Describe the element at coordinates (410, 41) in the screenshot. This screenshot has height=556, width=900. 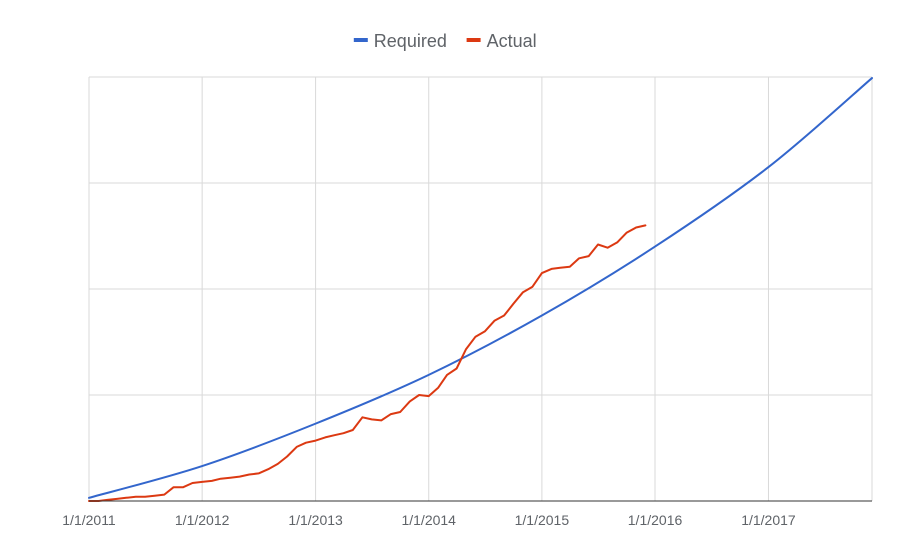
I see `legend-label-required: Required` at that location.